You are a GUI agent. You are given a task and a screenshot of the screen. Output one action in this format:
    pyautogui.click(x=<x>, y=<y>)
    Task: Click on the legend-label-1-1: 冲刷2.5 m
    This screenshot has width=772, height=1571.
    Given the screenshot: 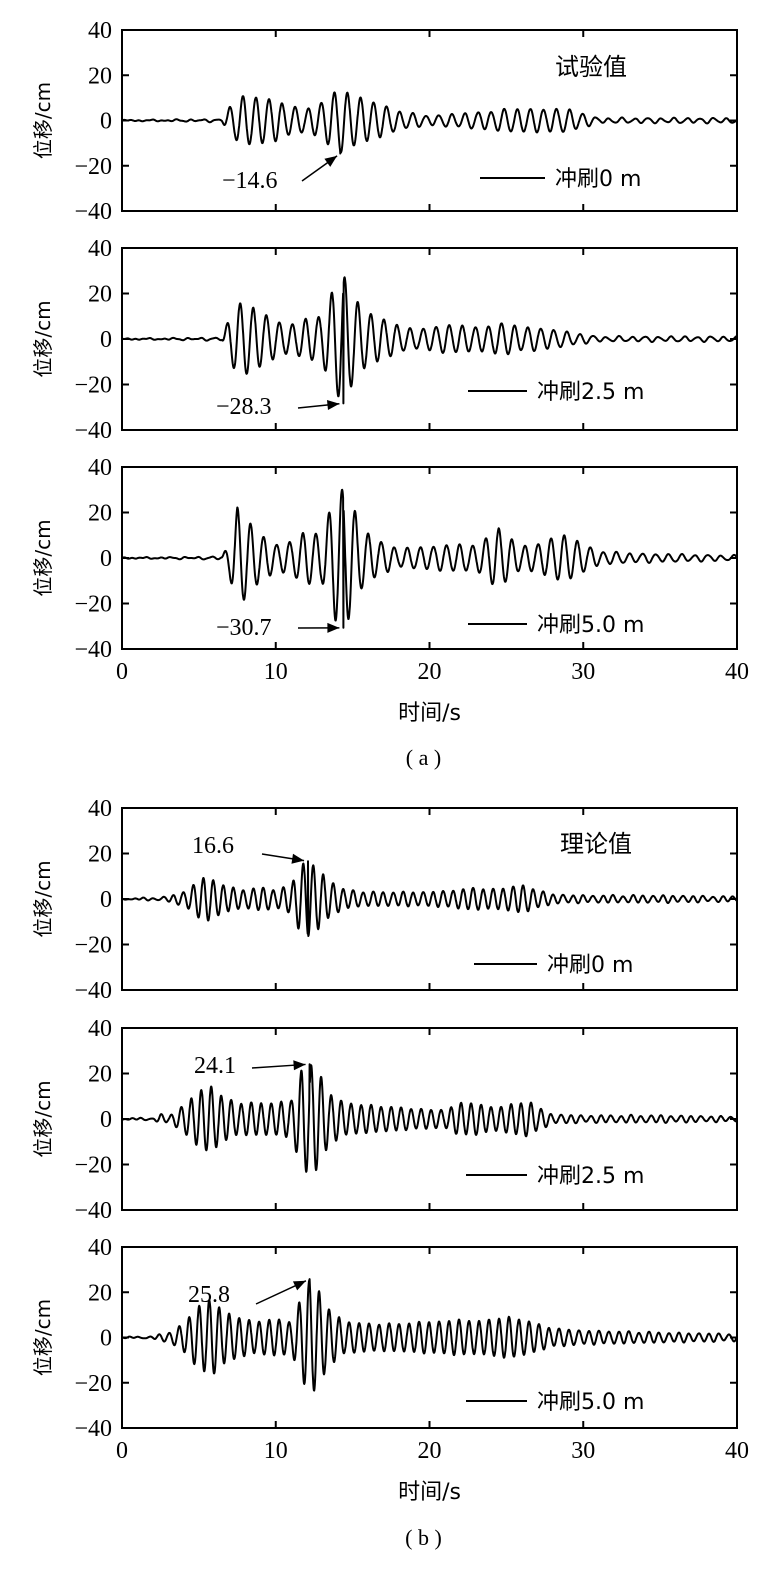 What is the action you would take?
    pyautogui.click(x=590, y=1176)
    